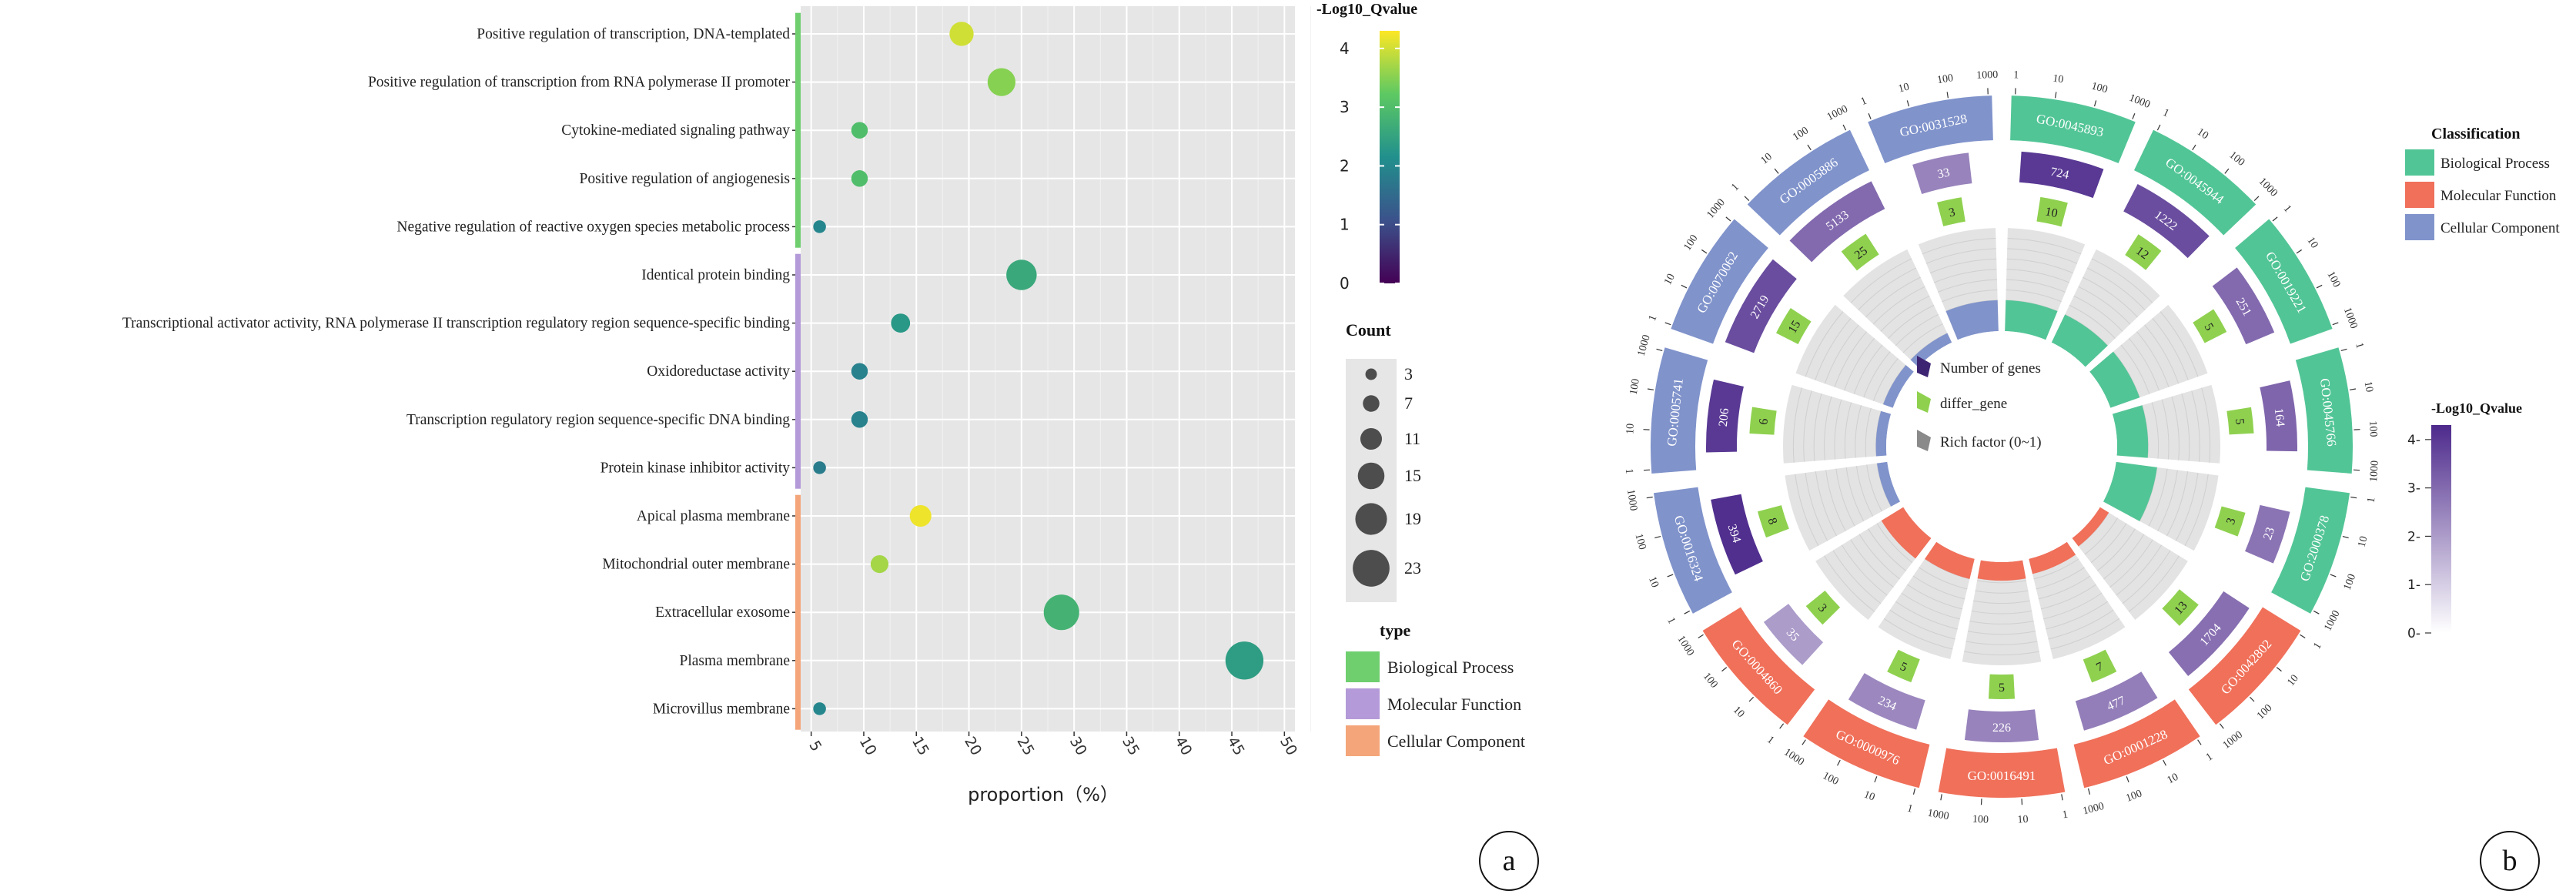  What do you see at coordinates (723, 613) in the screenshot?
I see `term-label: Extracellular exosome` at bounding box center [723, 613].